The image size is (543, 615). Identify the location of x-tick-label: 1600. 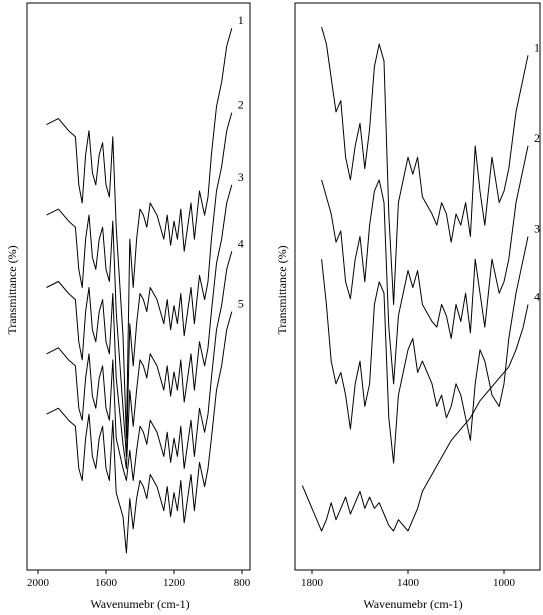
(106, 583).